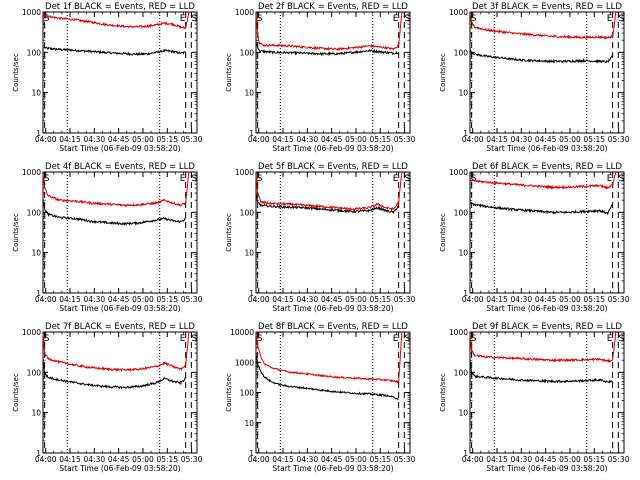 This screenshot has height=480, width=640. What do you see at coordinates (547, 167) in the screenshot?
I see `chart-title: Det 6f BLACK = Events, RED = LLD` at bounding box center [547, 167].